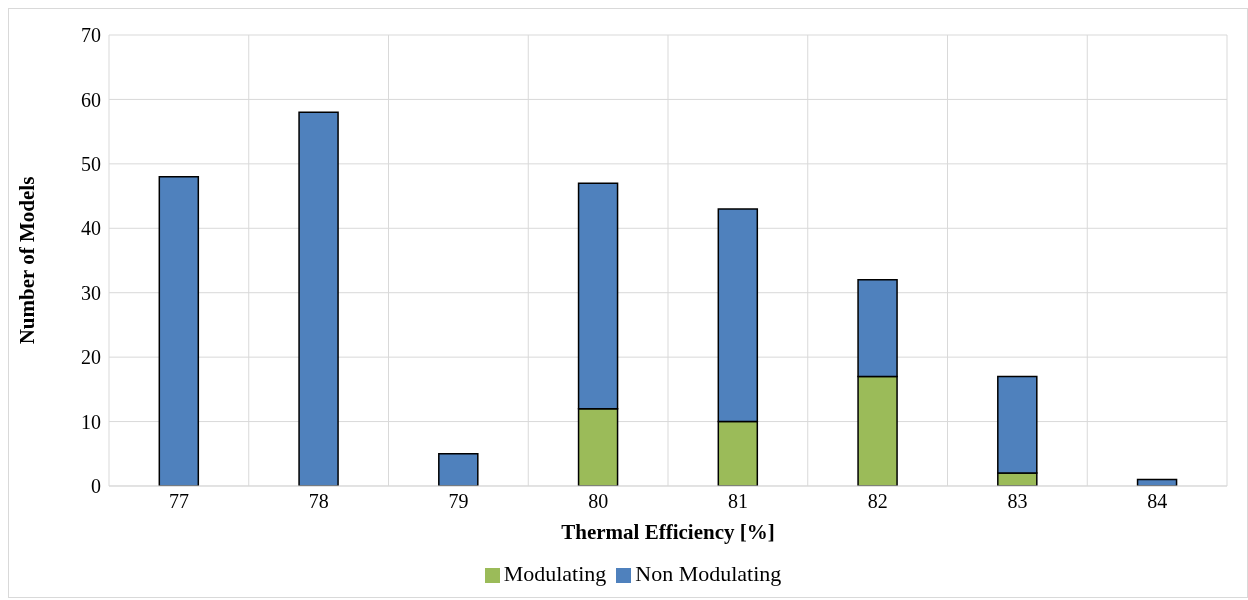  I want to click on x-tick-label: 82, so click(877, 501).